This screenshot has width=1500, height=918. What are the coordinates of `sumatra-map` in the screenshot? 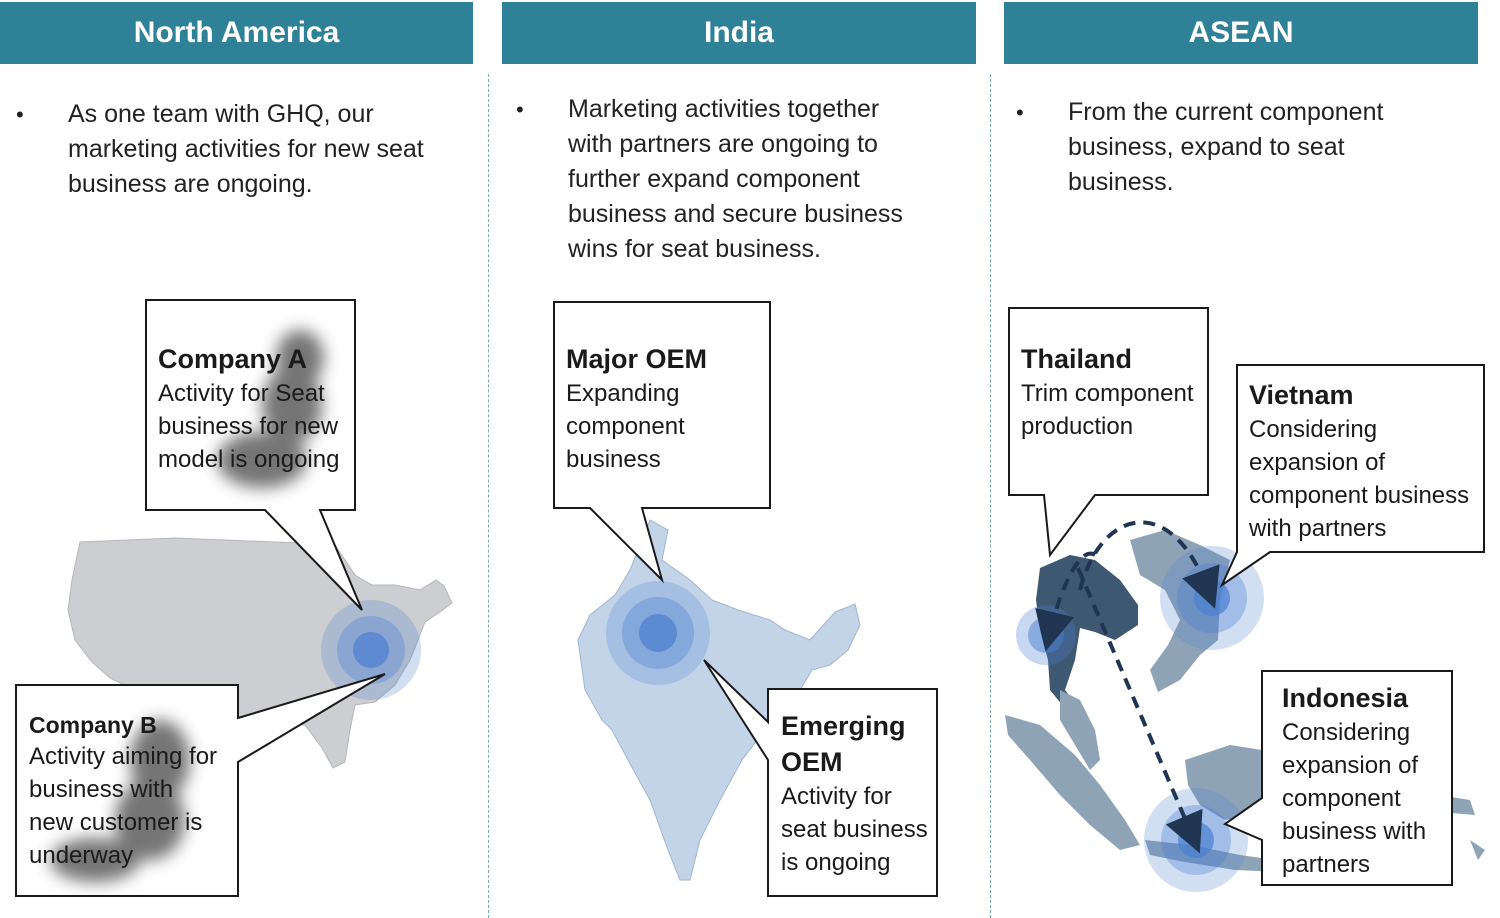 It's located at (1072, 782).